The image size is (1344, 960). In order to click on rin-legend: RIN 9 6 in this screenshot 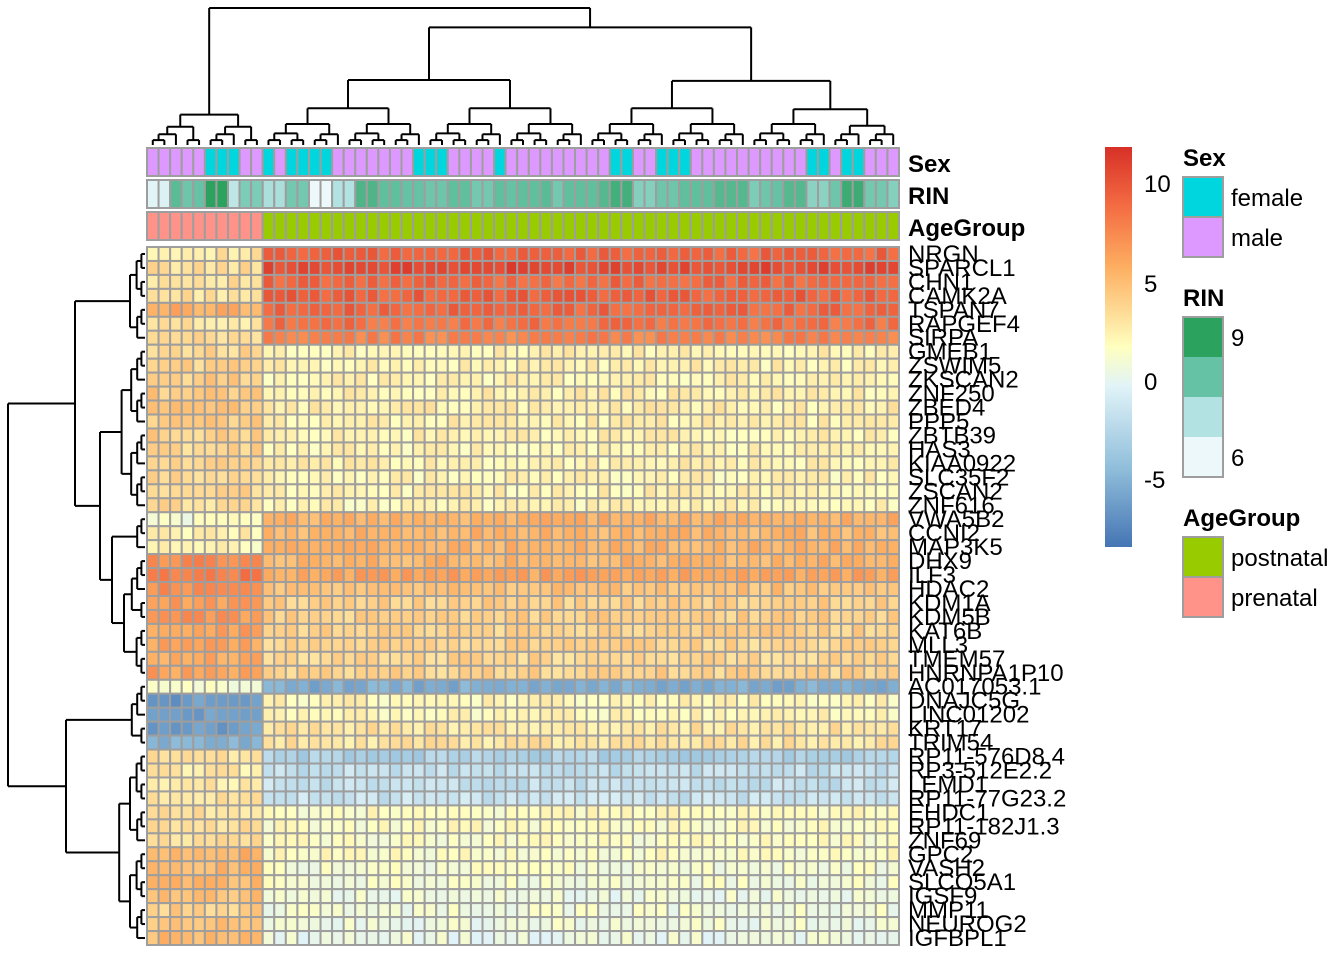, I will do `click(1213, 381)`.